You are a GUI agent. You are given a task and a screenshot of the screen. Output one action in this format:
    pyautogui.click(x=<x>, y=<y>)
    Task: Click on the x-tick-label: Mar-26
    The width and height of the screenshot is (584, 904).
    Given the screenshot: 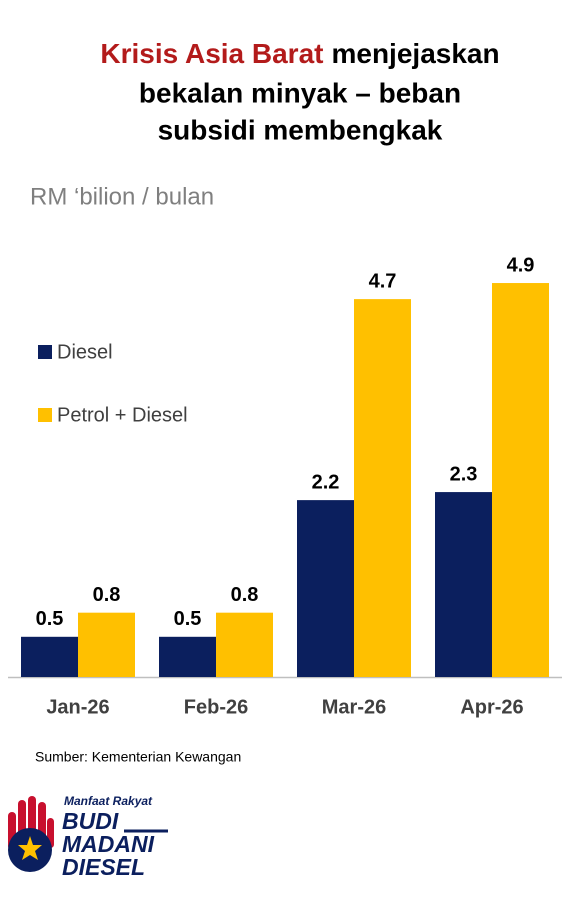 What is the action you would take?
    pyautogui.click(x=354, y=707)
    